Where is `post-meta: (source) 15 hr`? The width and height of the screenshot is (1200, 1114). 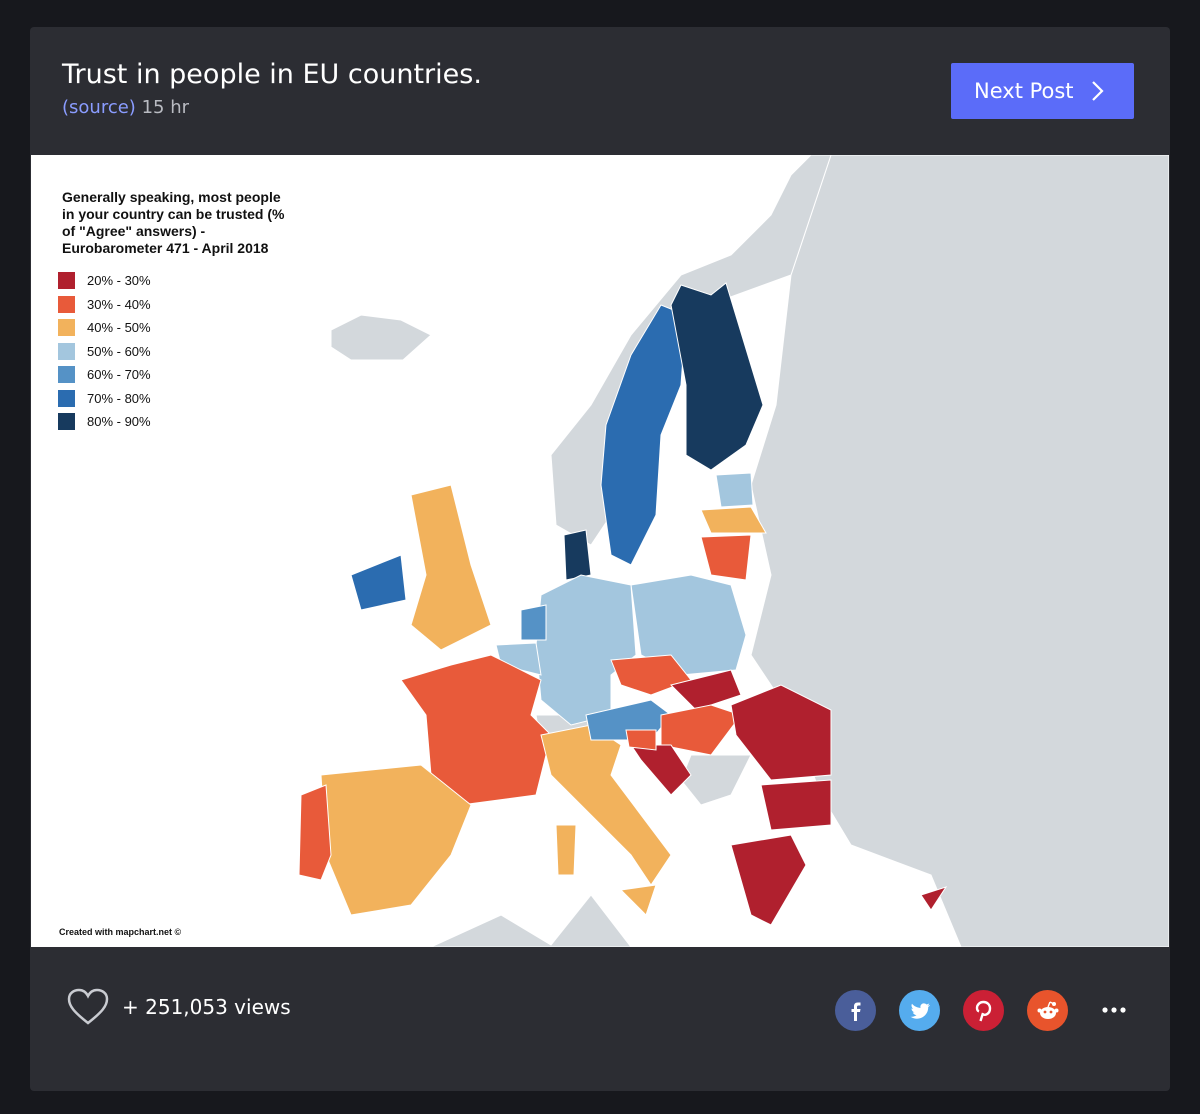
post-meta: (source) 15 hr is located at coordinates (125, 107).